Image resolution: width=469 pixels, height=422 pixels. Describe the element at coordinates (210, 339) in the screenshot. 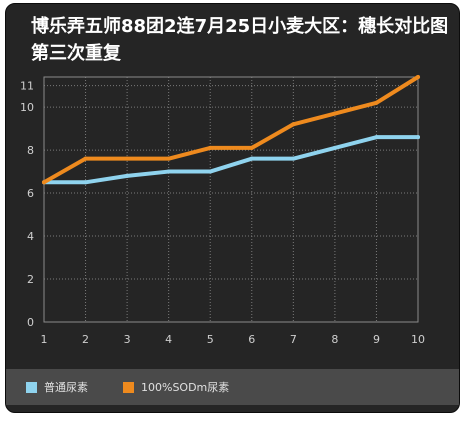

I see `x-tick-label: 5` at that location.